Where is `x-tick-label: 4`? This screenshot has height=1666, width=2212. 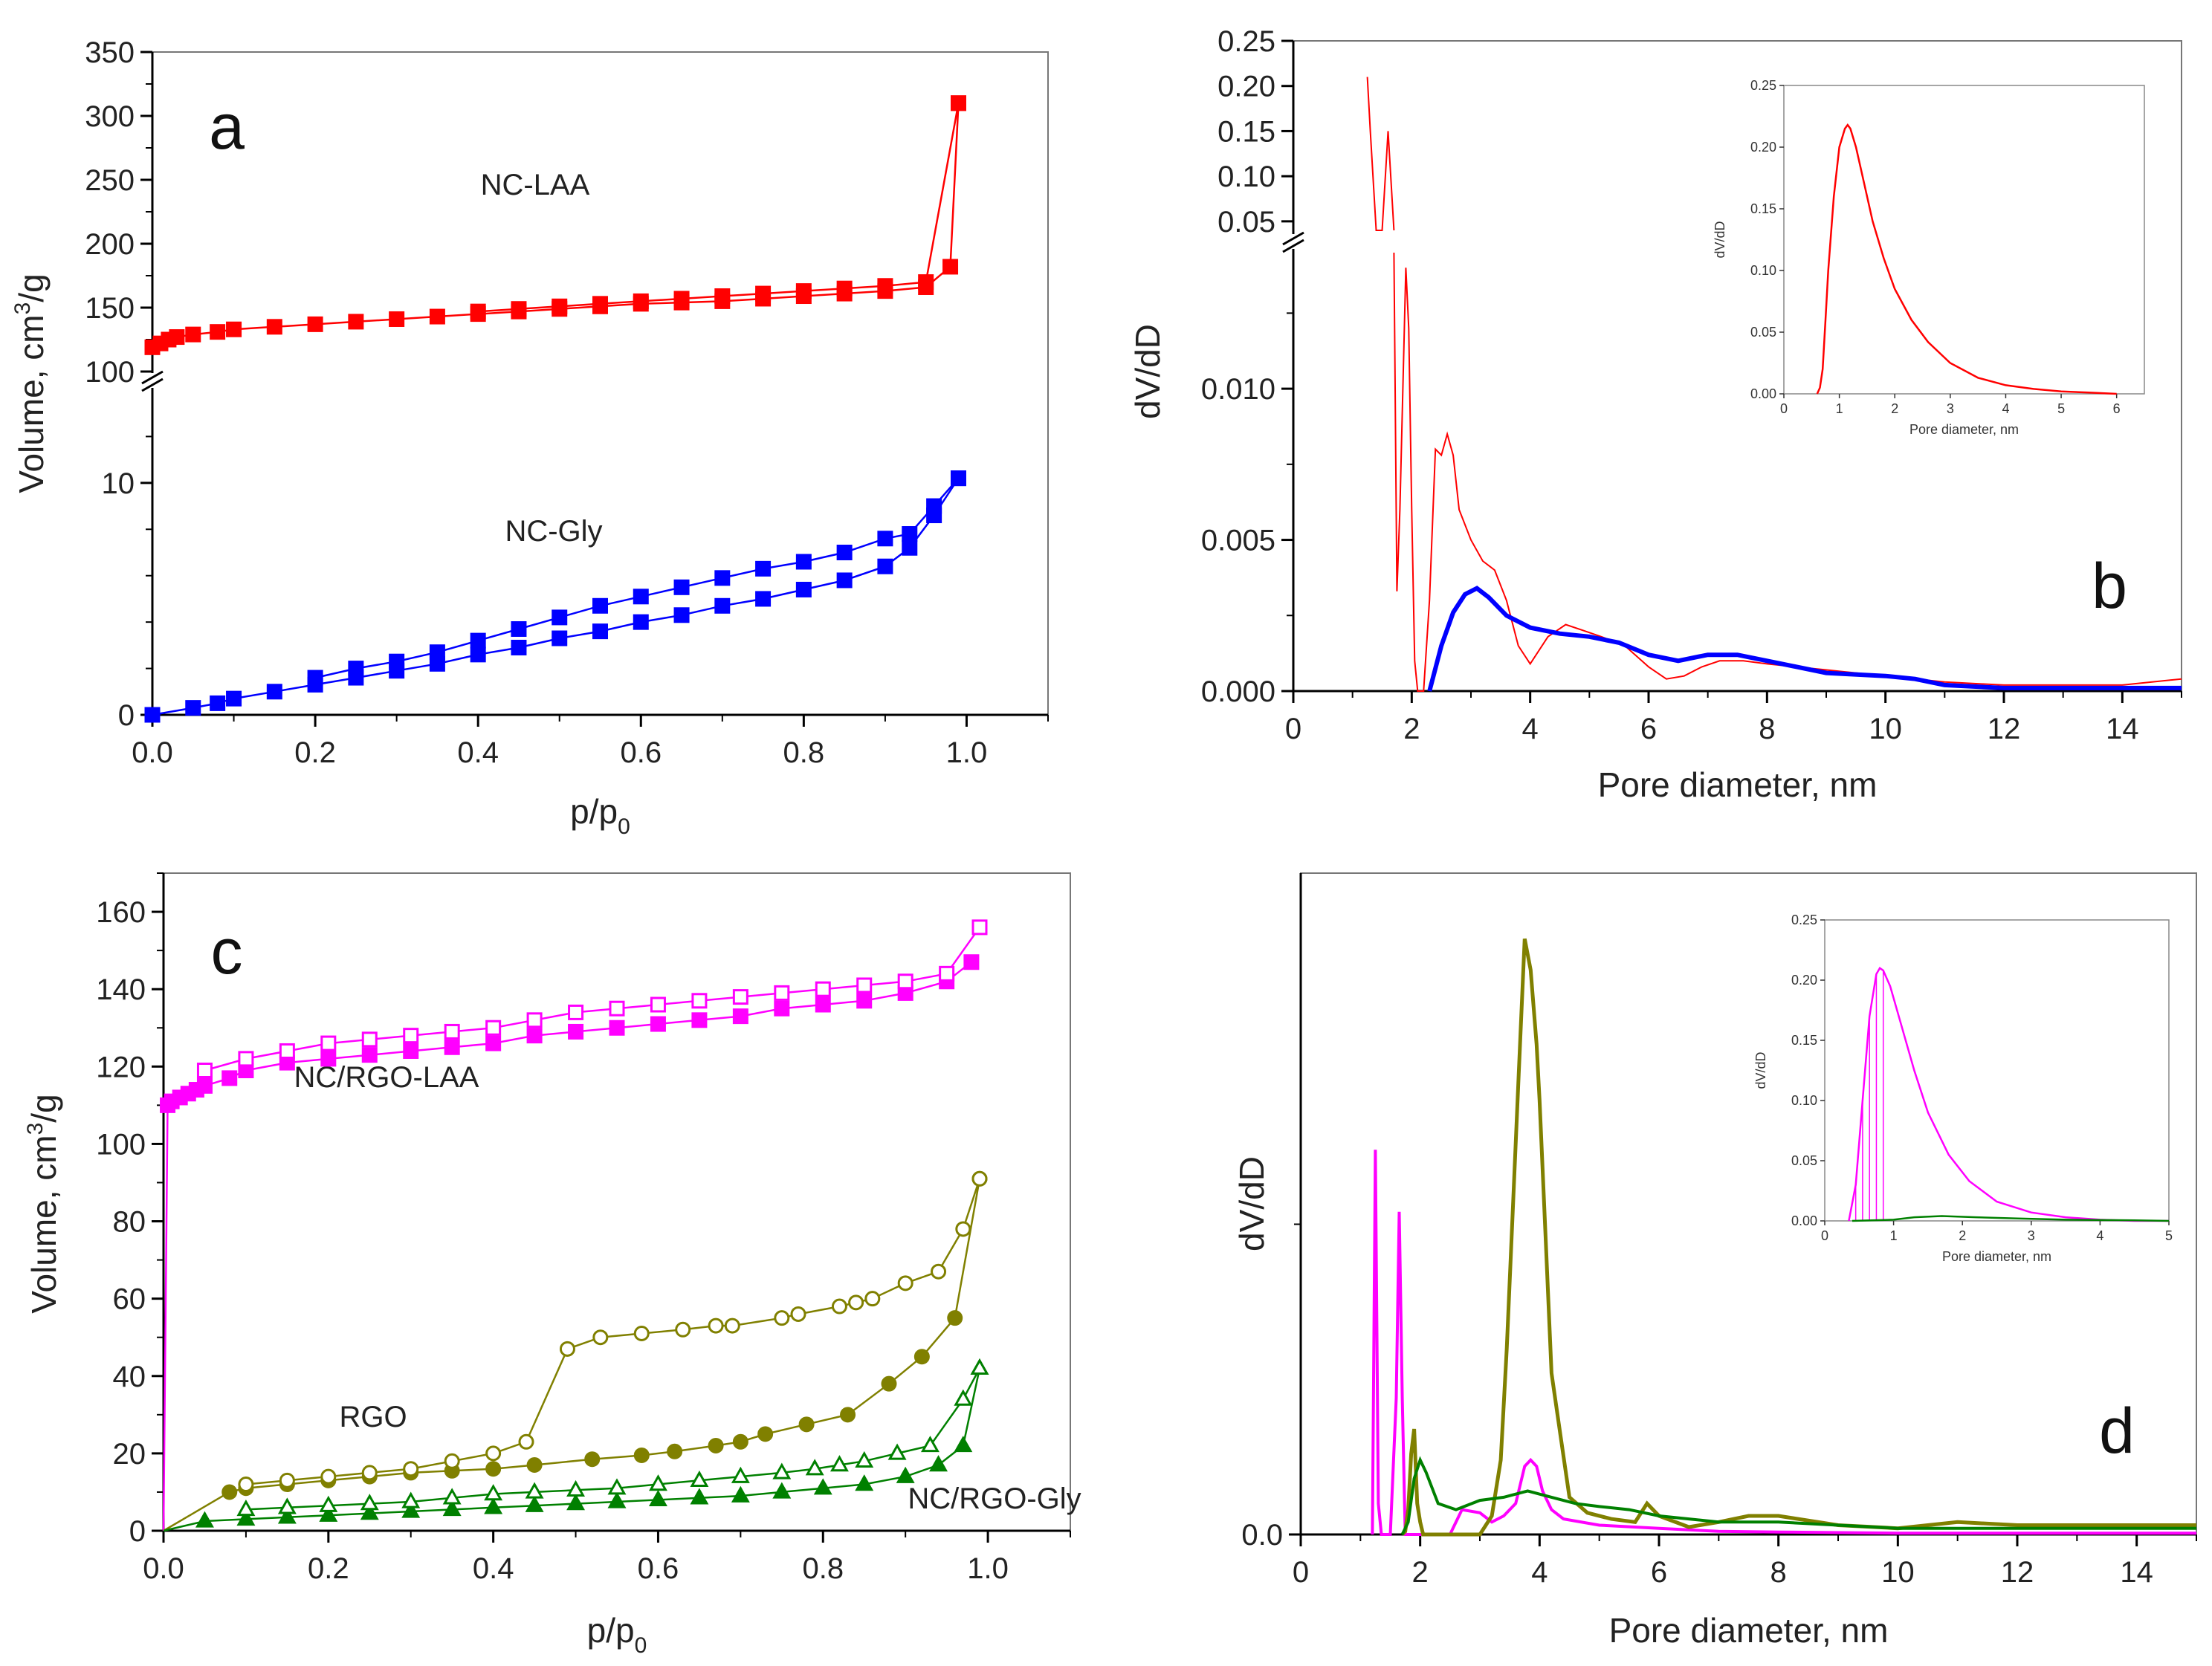
x-tick-label: 4 is located at coordinates (1530, 729).